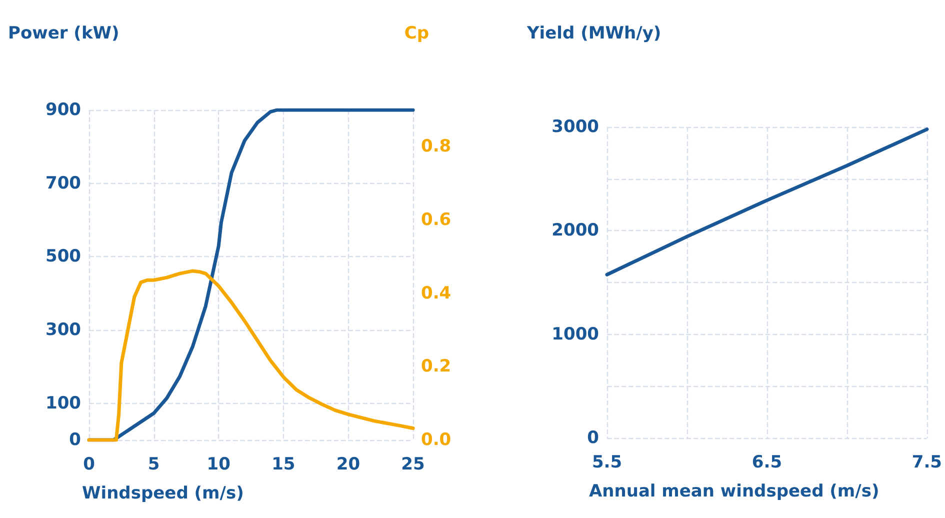  What do you see at coordinates (154, 464) in the screenshot?
I see `x-tick-label: 5` at bounding box center [154, 464].